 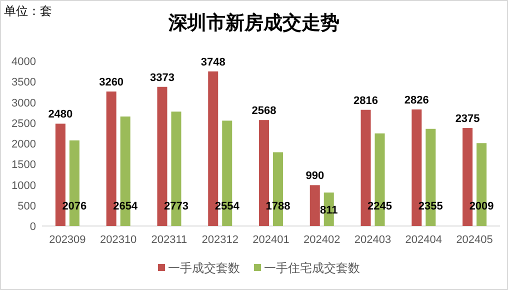 What do you see at coordinates (430, 206) in the screenshot?
I see `data-label: 2355` at bounding box center [430, 206].